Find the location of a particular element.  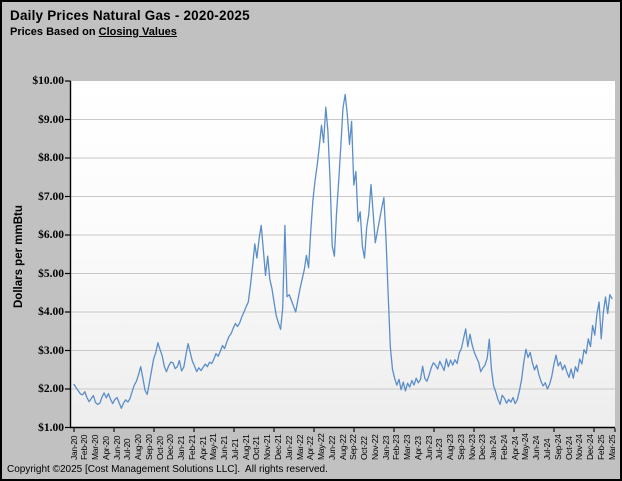

y-tick-label: $7.00 is located at coordinates (51, 196).